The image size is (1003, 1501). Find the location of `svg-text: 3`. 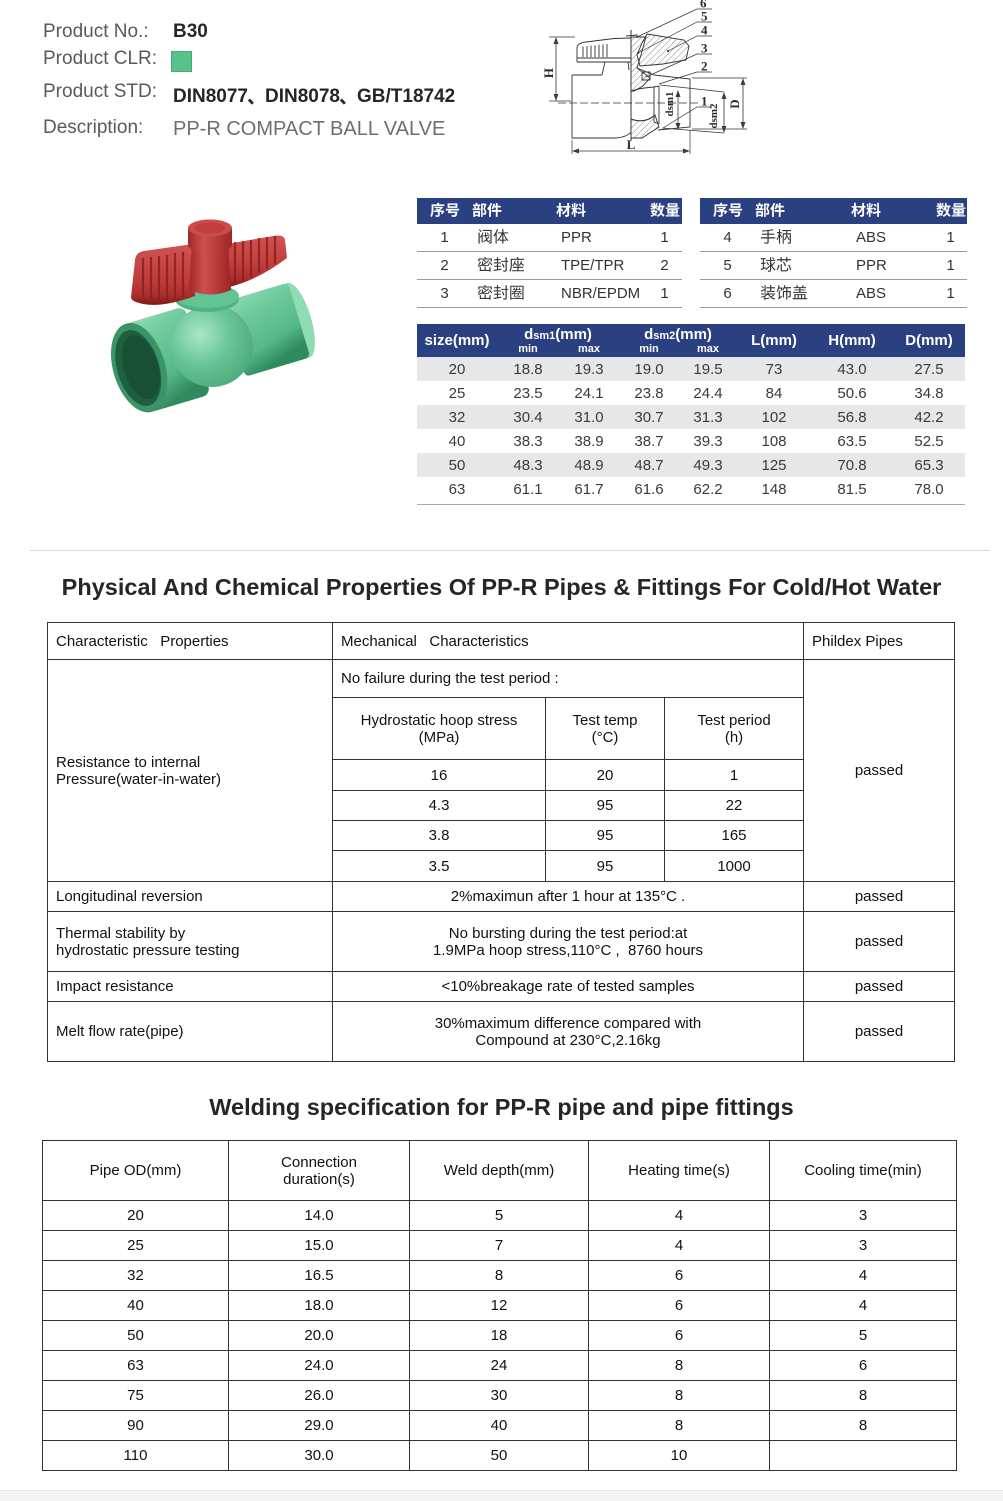

svg-text: 3 is located at coordinates (704, 48).